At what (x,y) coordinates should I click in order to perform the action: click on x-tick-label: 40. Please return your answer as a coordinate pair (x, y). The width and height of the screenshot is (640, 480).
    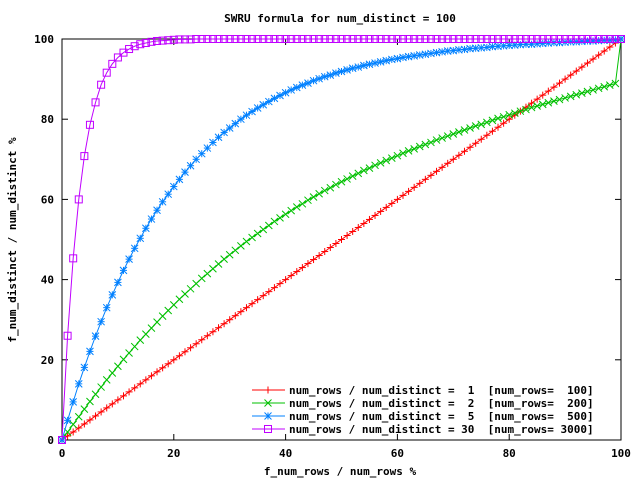
    Looking at the image, I should click on (285, 453).